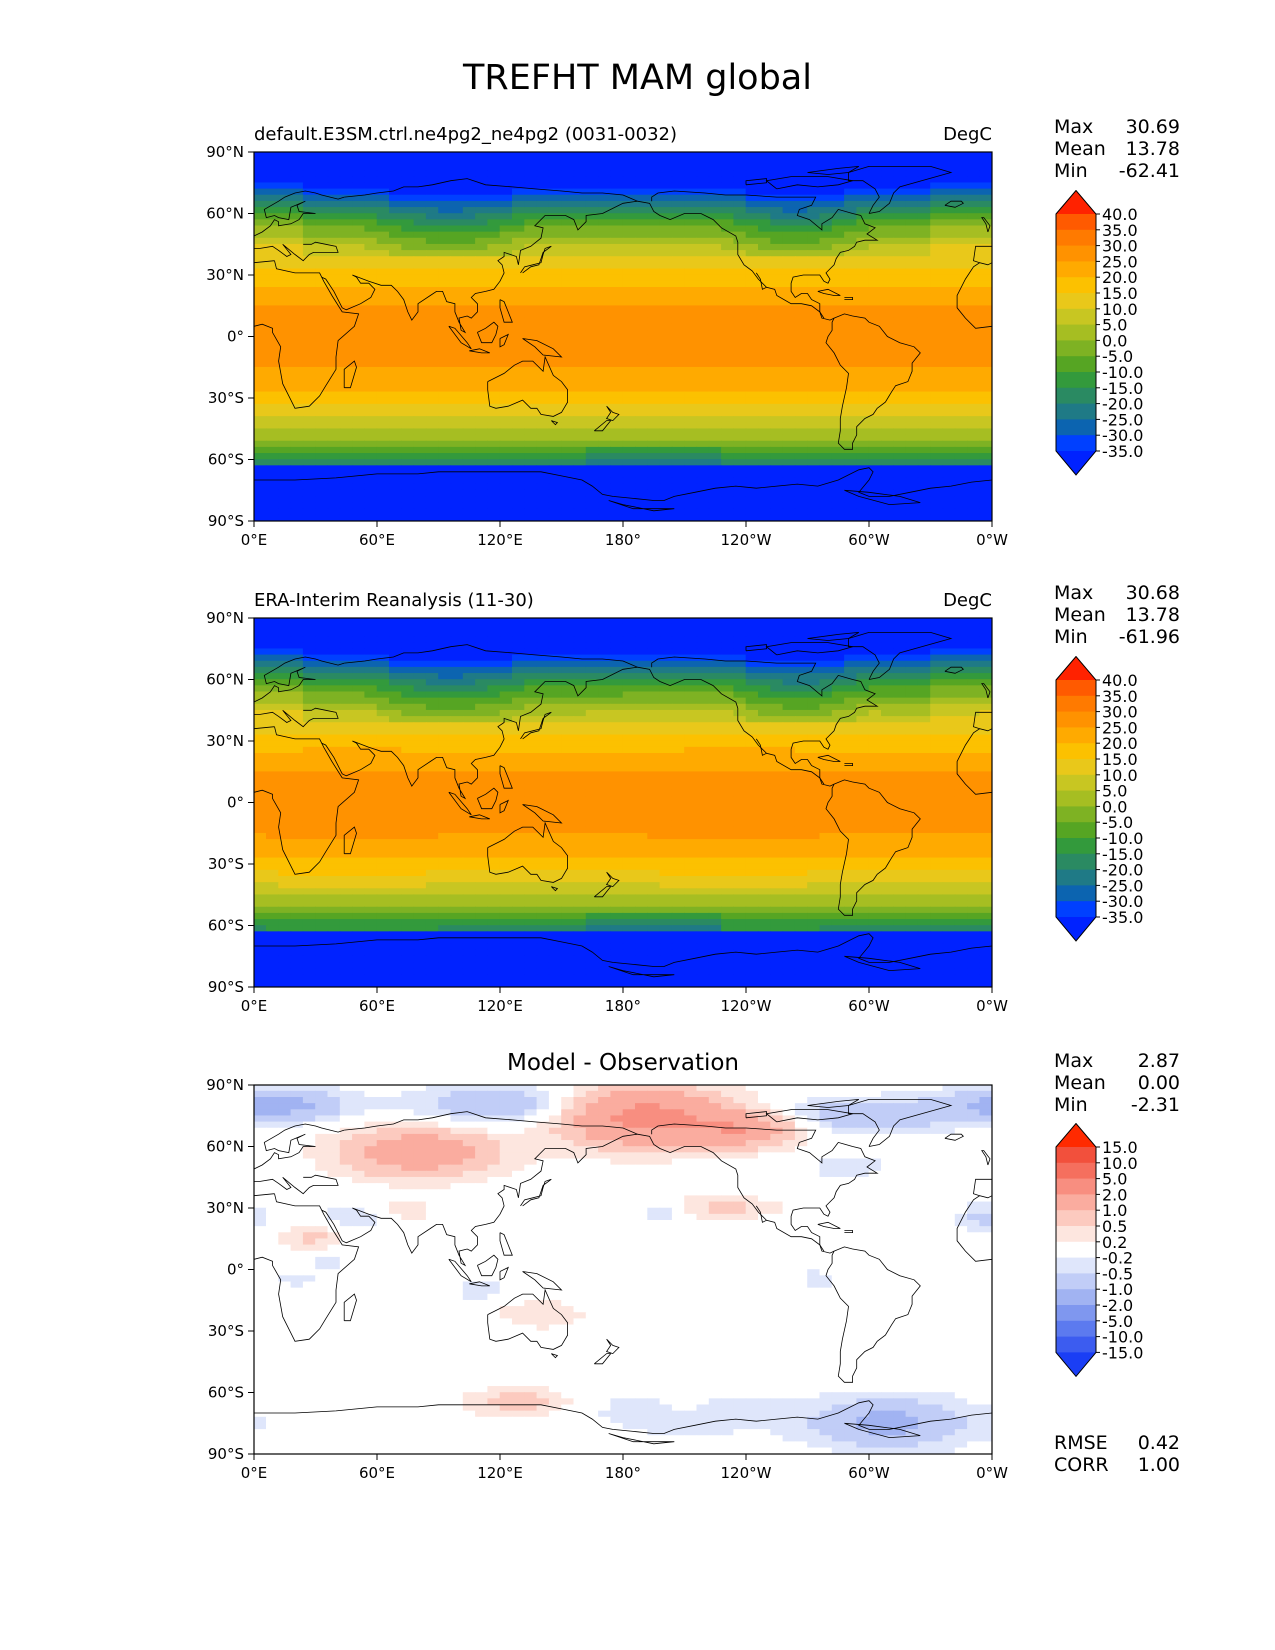 This screenshot has height=1650, width=1275. Describe the element at coordinates (1114, 1210) in the screenshot. I see `colorbar-label: 1.0` at that location.